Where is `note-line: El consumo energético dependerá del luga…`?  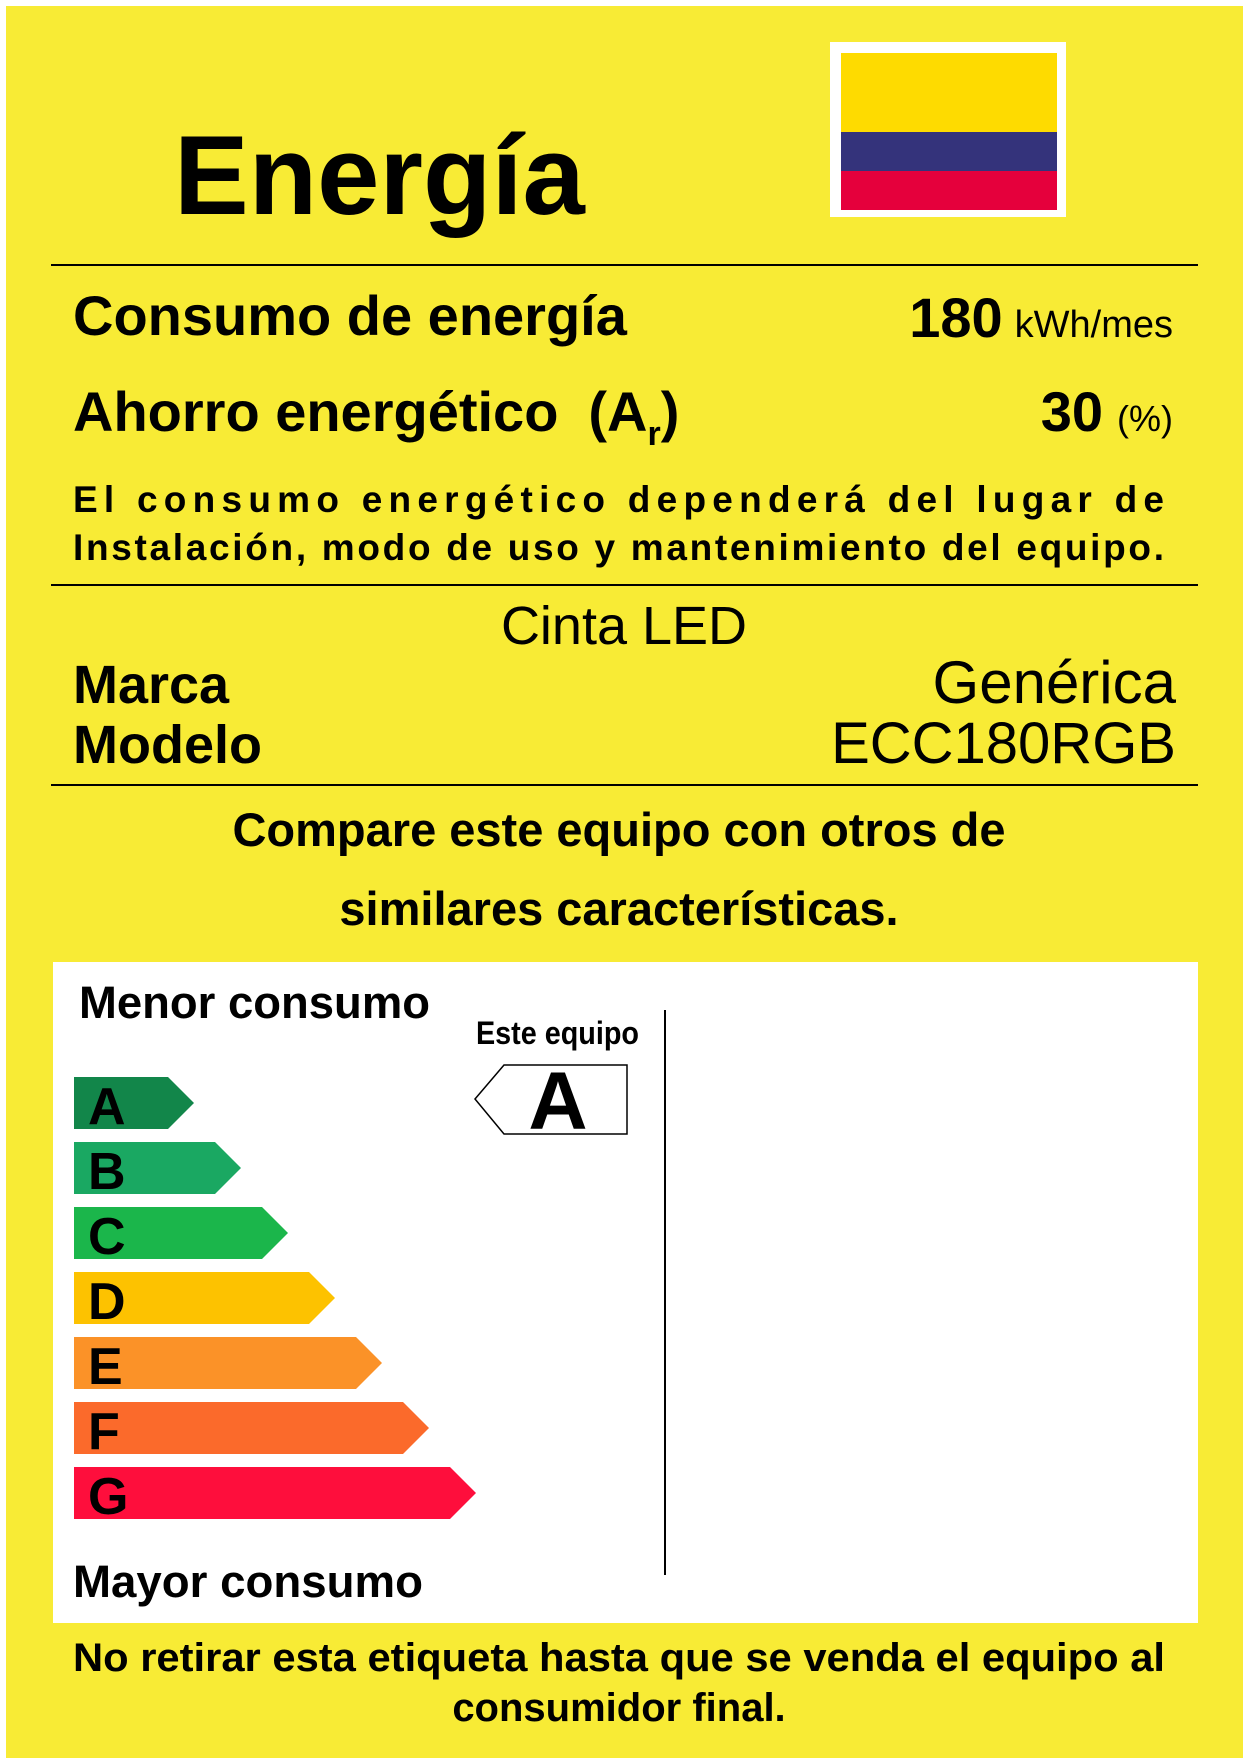
note-line: El consumo energético dependerá del luga… is located at coordinates (618, 499).